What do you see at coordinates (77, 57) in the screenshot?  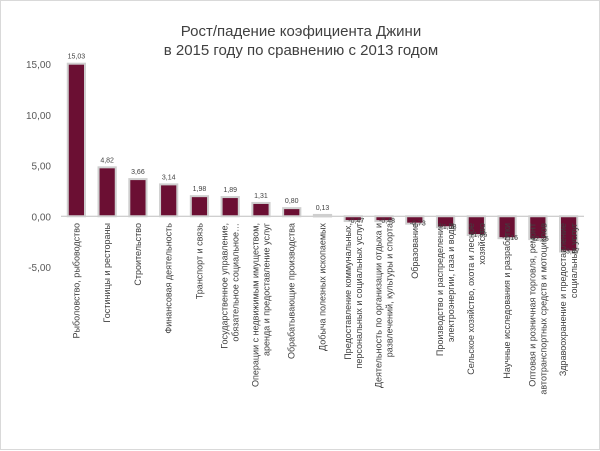 I see `data-label: 15,03` at bounding box center [77, 57].